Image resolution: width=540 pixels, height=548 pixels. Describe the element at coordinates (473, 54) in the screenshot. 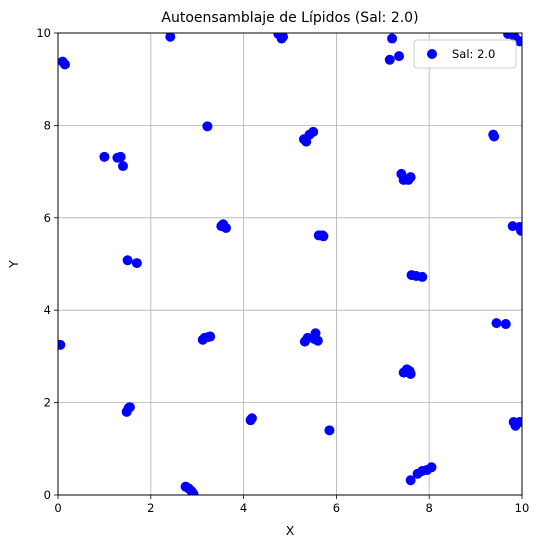

I see `legend-label: Sal: 2.0` at that location.